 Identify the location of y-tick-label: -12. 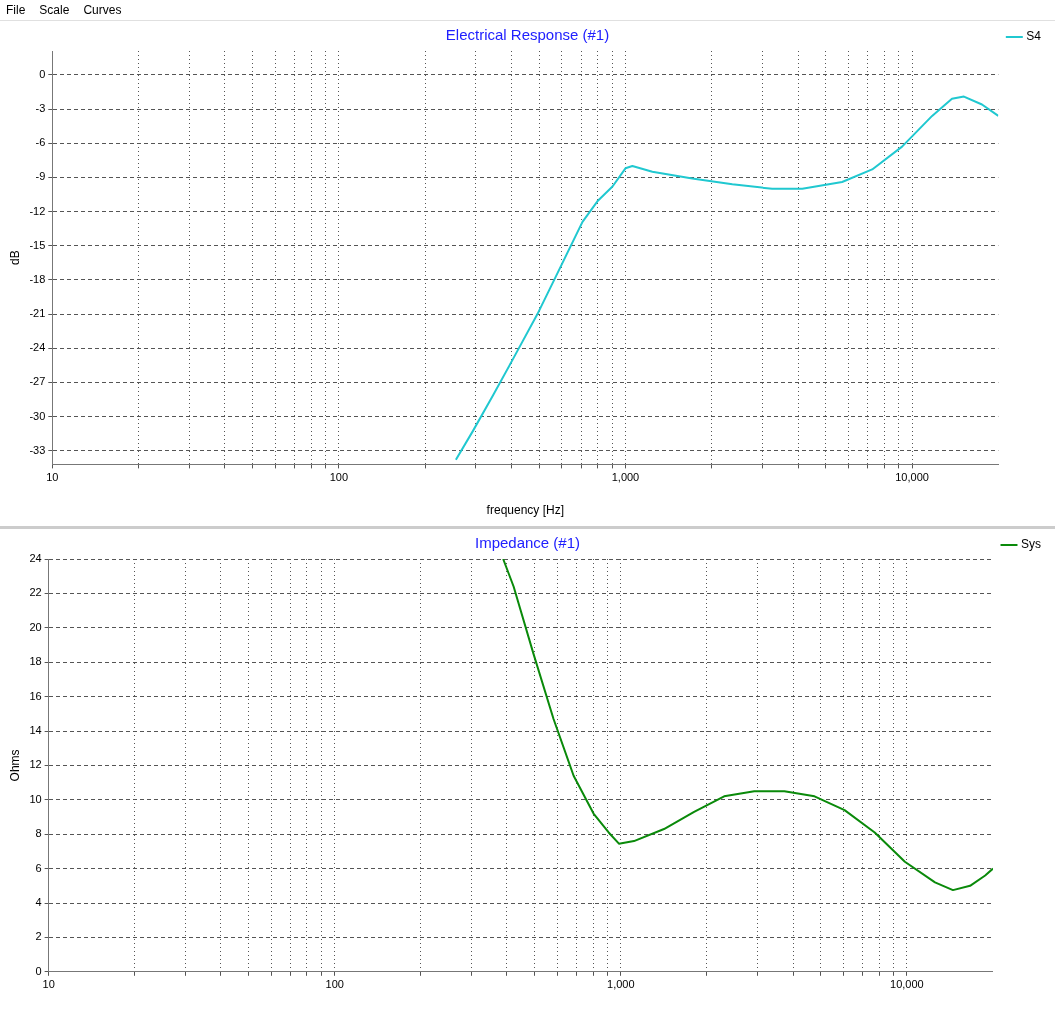
(37, 210).